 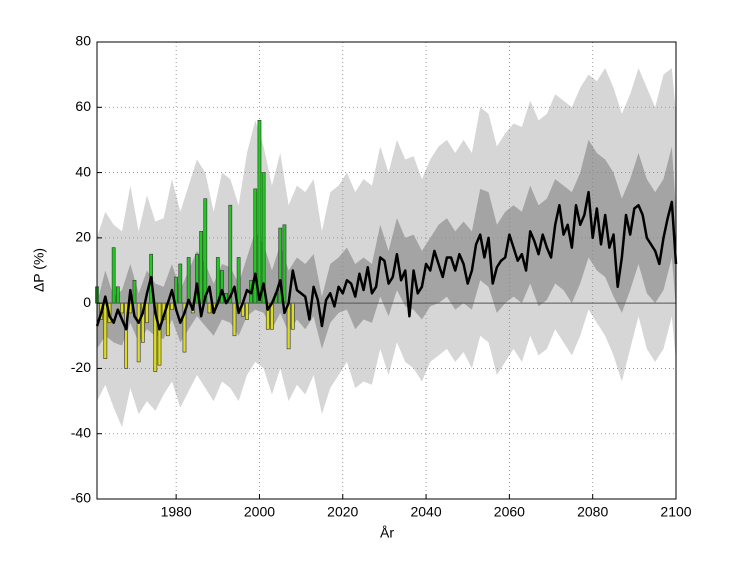 I want to click on x-tick-label: 1980, so click(x=176, y=512).